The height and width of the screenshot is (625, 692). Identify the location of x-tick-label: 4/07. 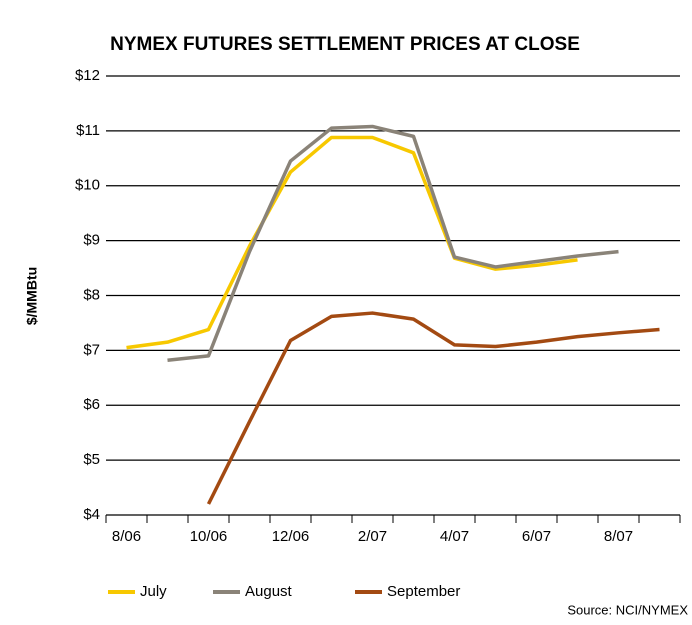
(454, 536).